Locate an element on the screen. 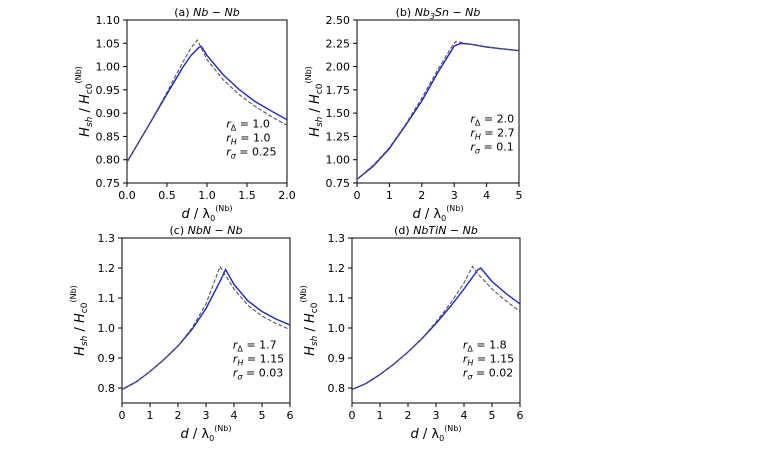 This screenshot has width=765, height=460. y-tick-label: 0.90 is located at coordinates (108, 113).